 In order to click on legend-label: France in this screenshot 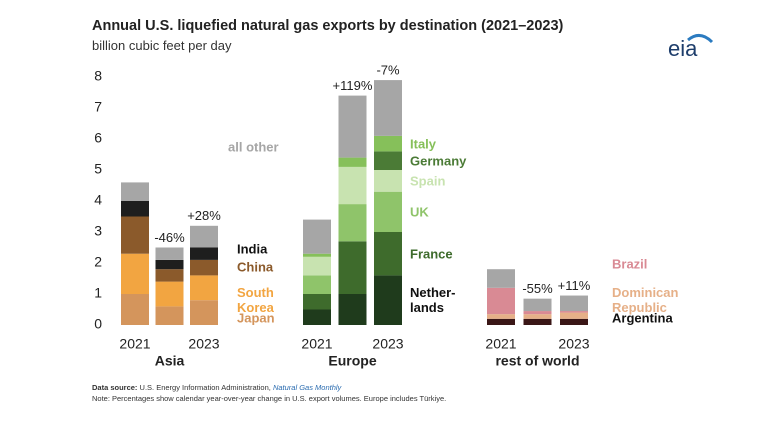, I will do `click(431, 254)`.